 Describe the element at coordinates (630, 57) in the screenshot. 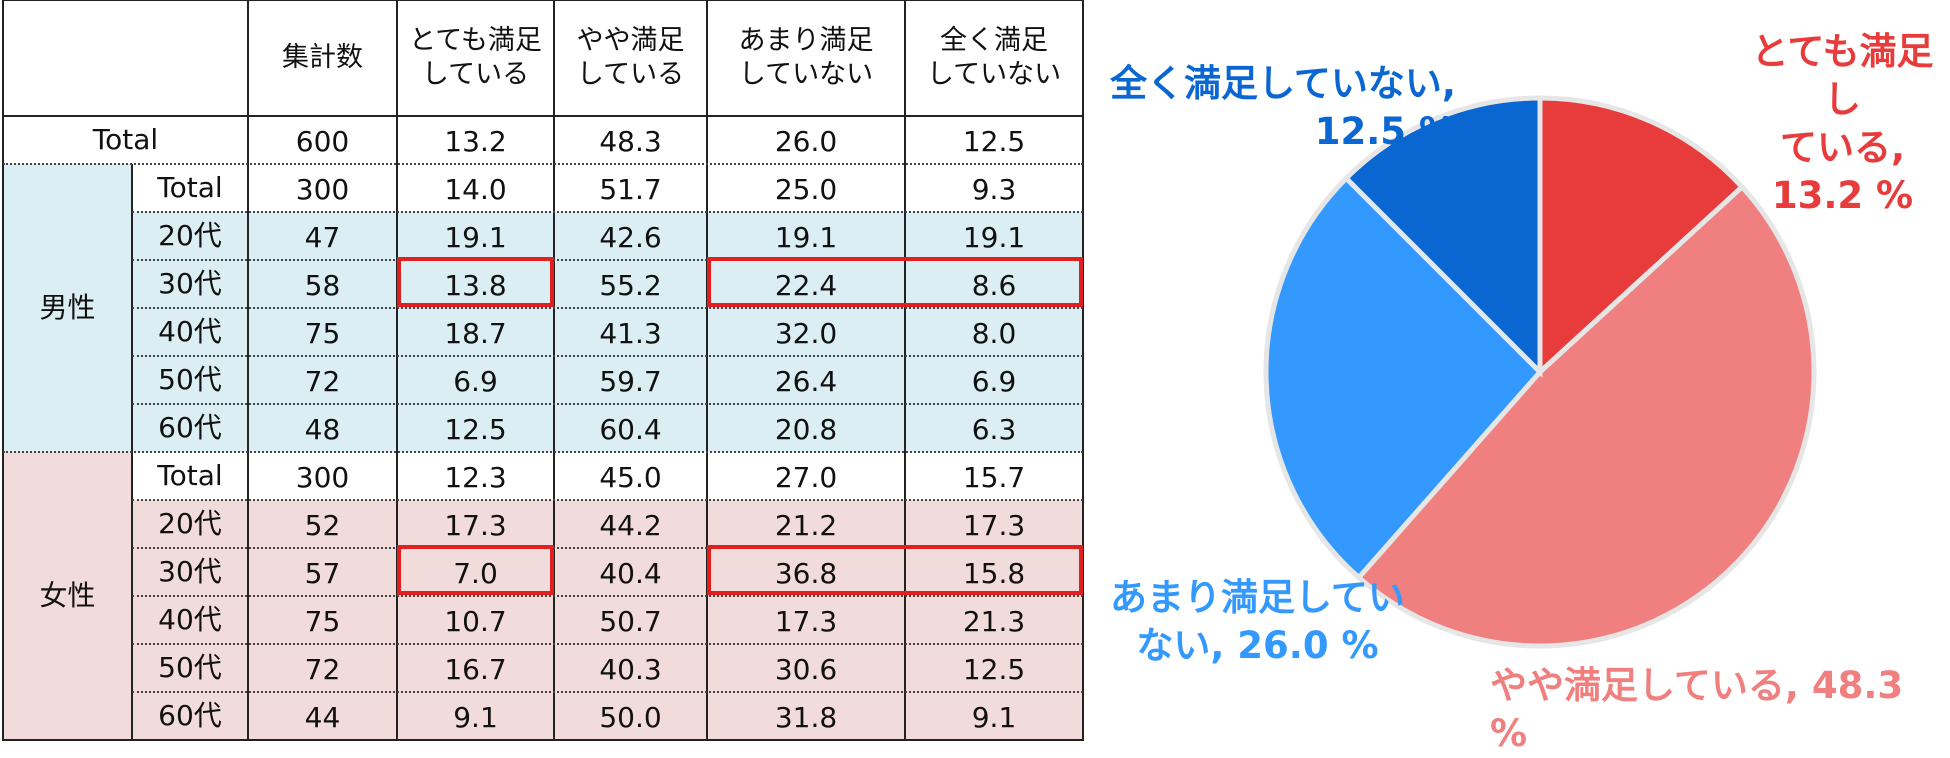

I see `column-header: やや満足 している` at that location.